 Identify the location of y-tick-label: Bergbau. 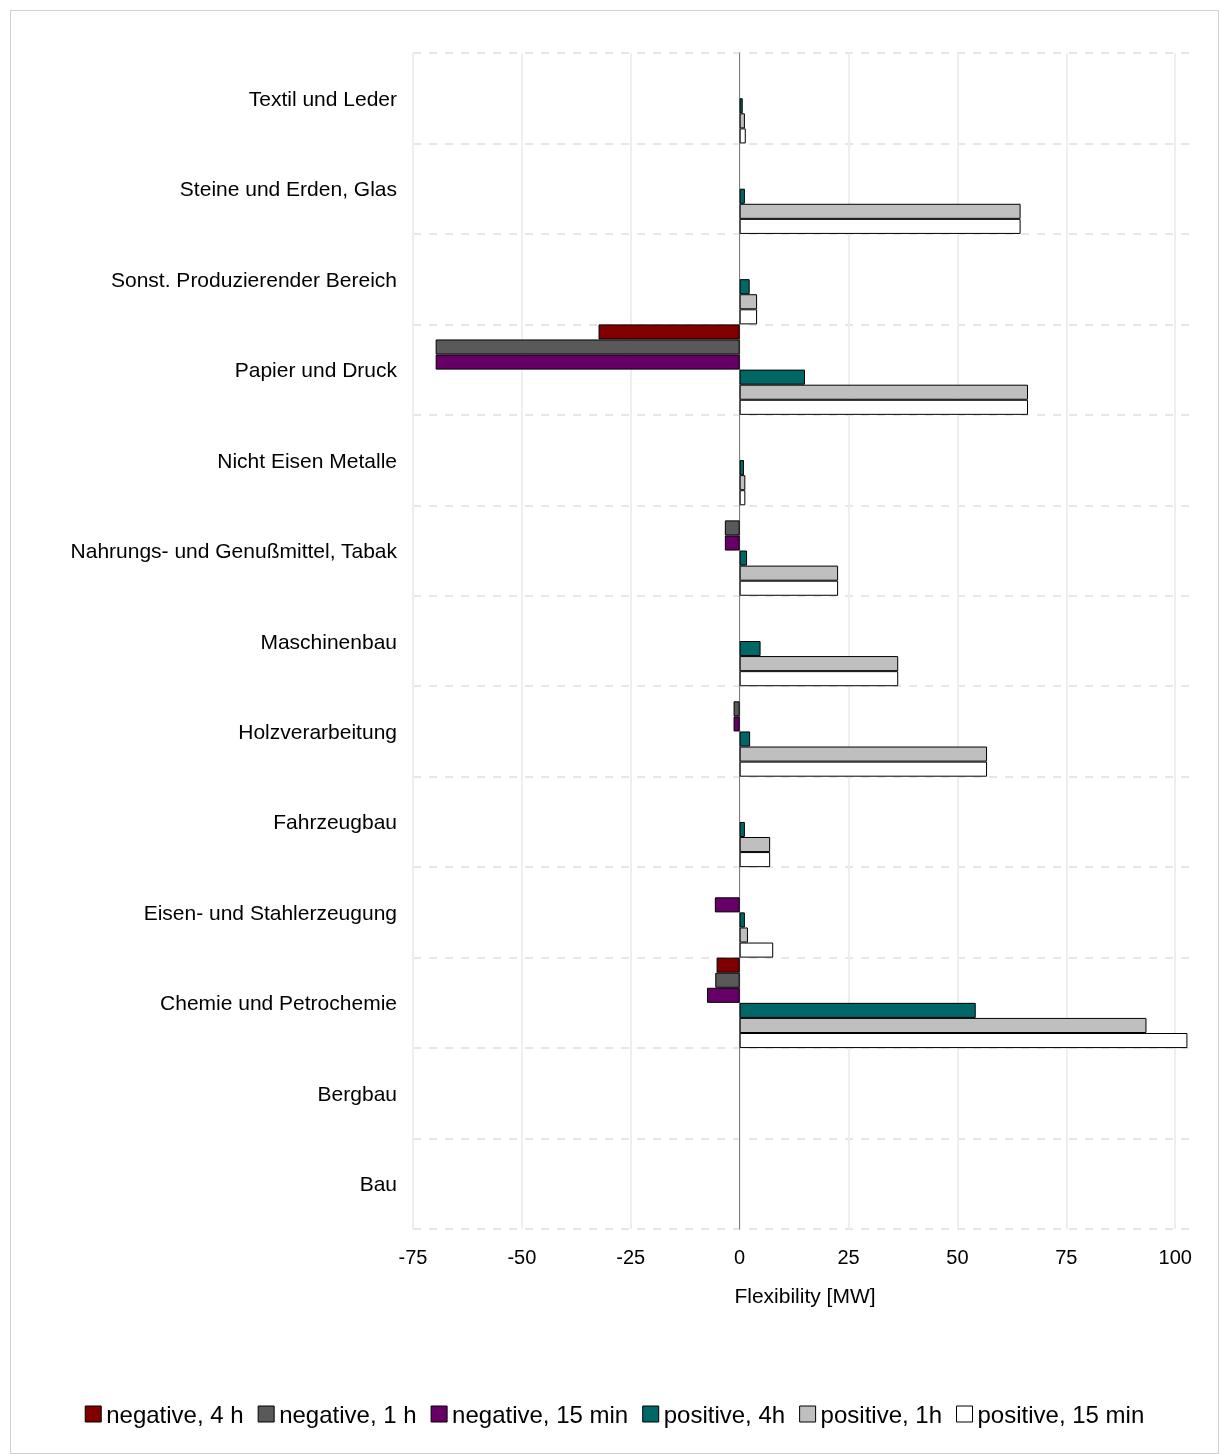
(357, 1093).